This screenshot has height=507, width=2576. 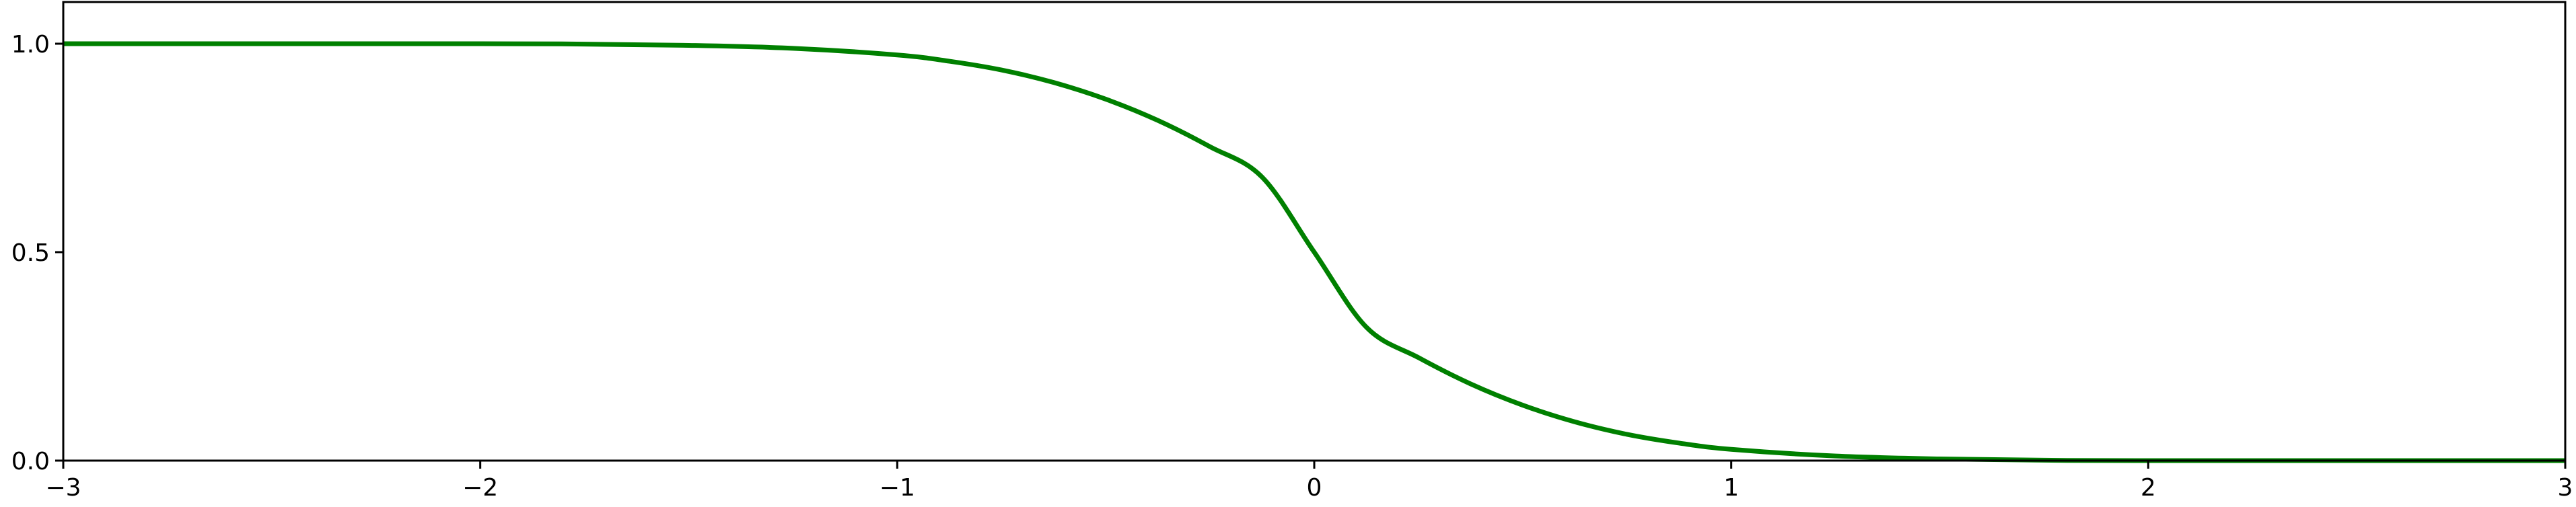 I want to click on x-tick-label: 2, so click(x=2148, y=488).